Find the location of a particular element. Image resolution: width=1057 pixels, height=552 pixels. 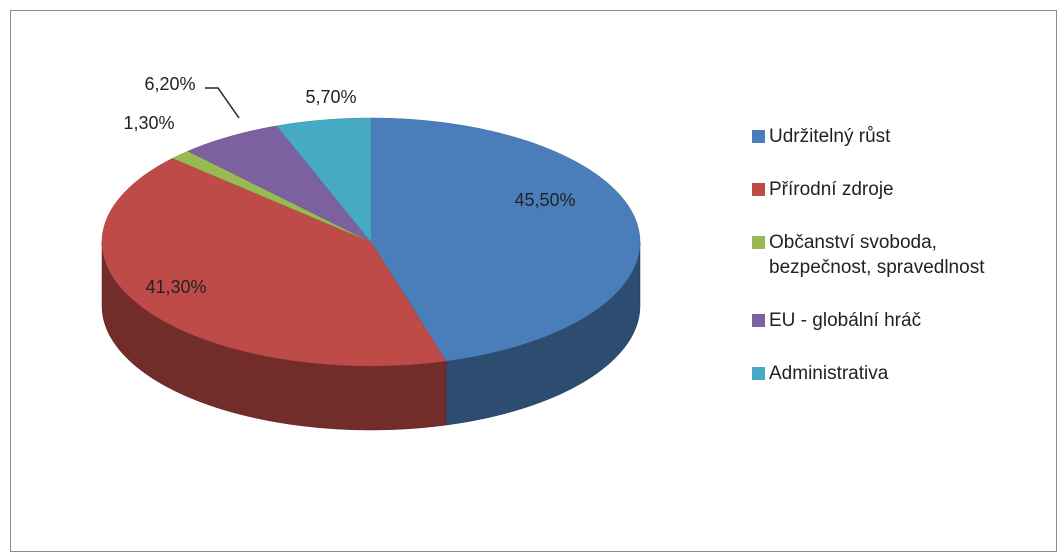

data-label: 6,20% is located at coordinates (169, 84).